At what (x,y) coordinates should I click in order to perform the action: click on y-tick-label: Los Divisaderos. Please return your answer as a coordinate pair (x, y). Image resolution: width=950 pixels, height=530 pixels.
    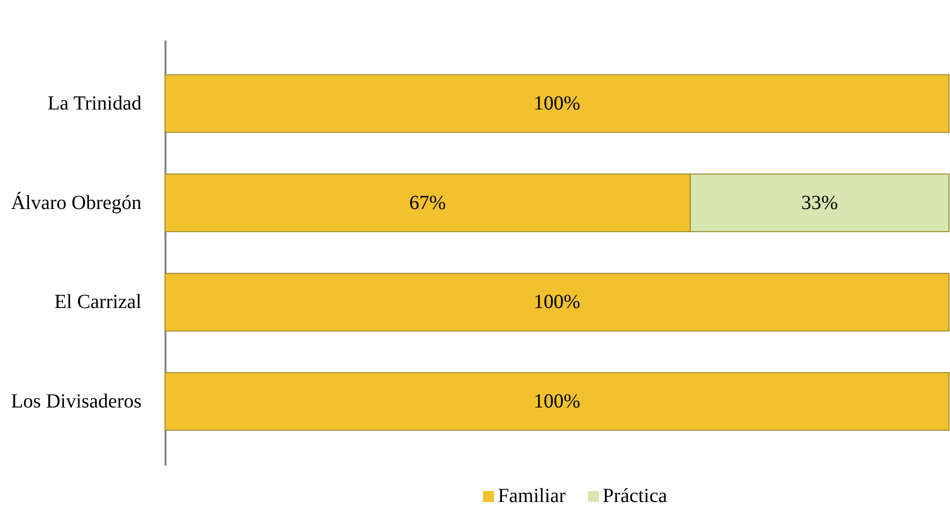
    Looking at the image, I should click on (76, 401).